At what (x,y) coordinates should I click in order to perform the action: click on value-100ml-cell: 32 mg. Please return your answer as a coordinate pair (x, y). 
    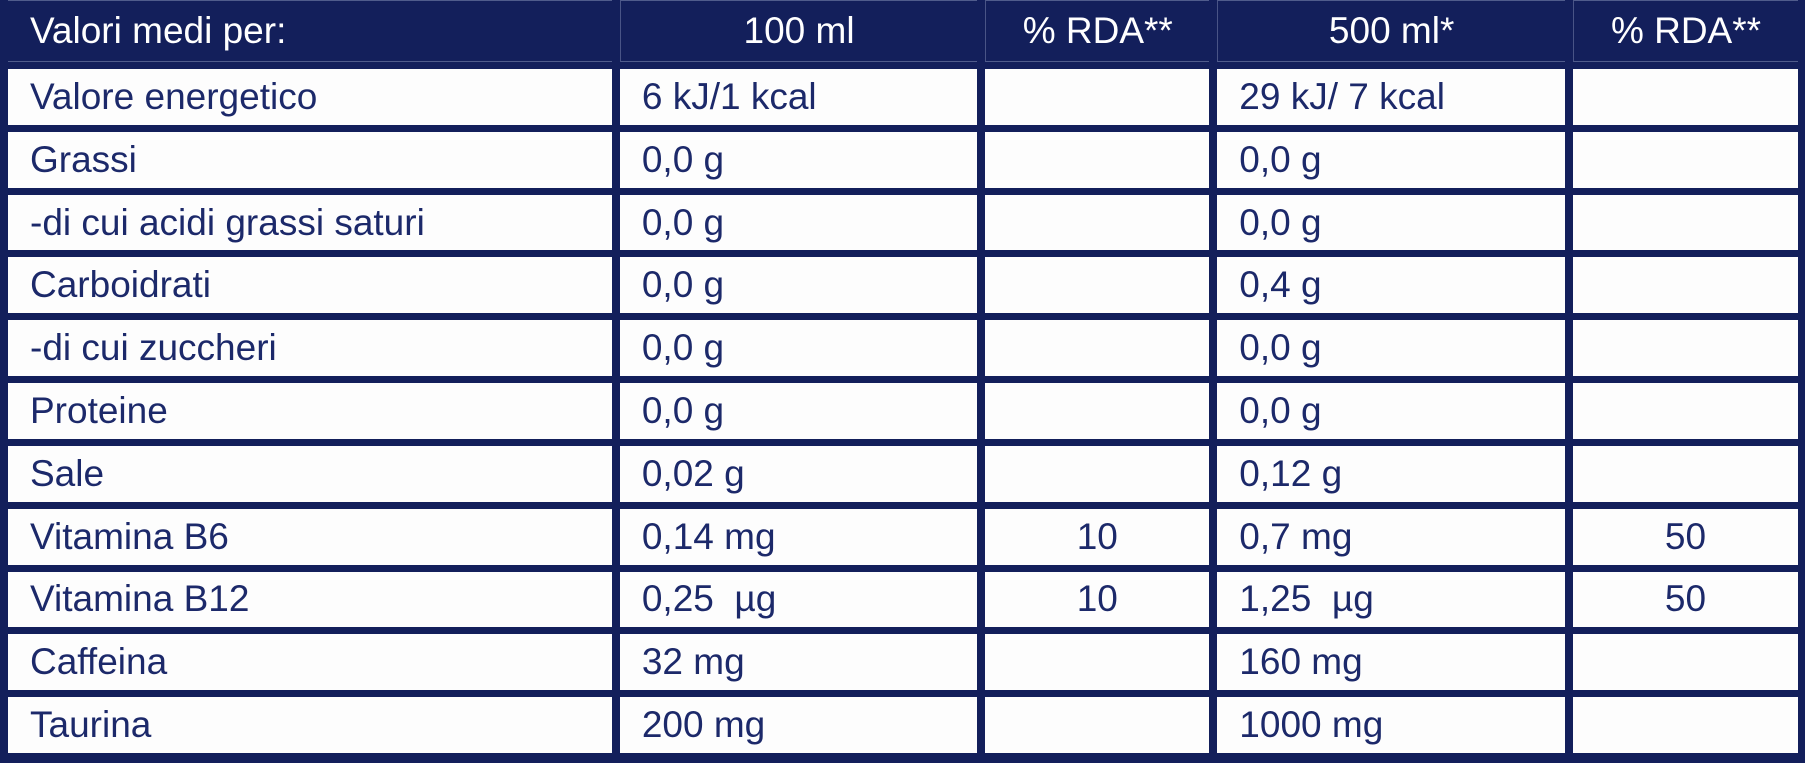
    Looking at the image, I should click on (798, 662).